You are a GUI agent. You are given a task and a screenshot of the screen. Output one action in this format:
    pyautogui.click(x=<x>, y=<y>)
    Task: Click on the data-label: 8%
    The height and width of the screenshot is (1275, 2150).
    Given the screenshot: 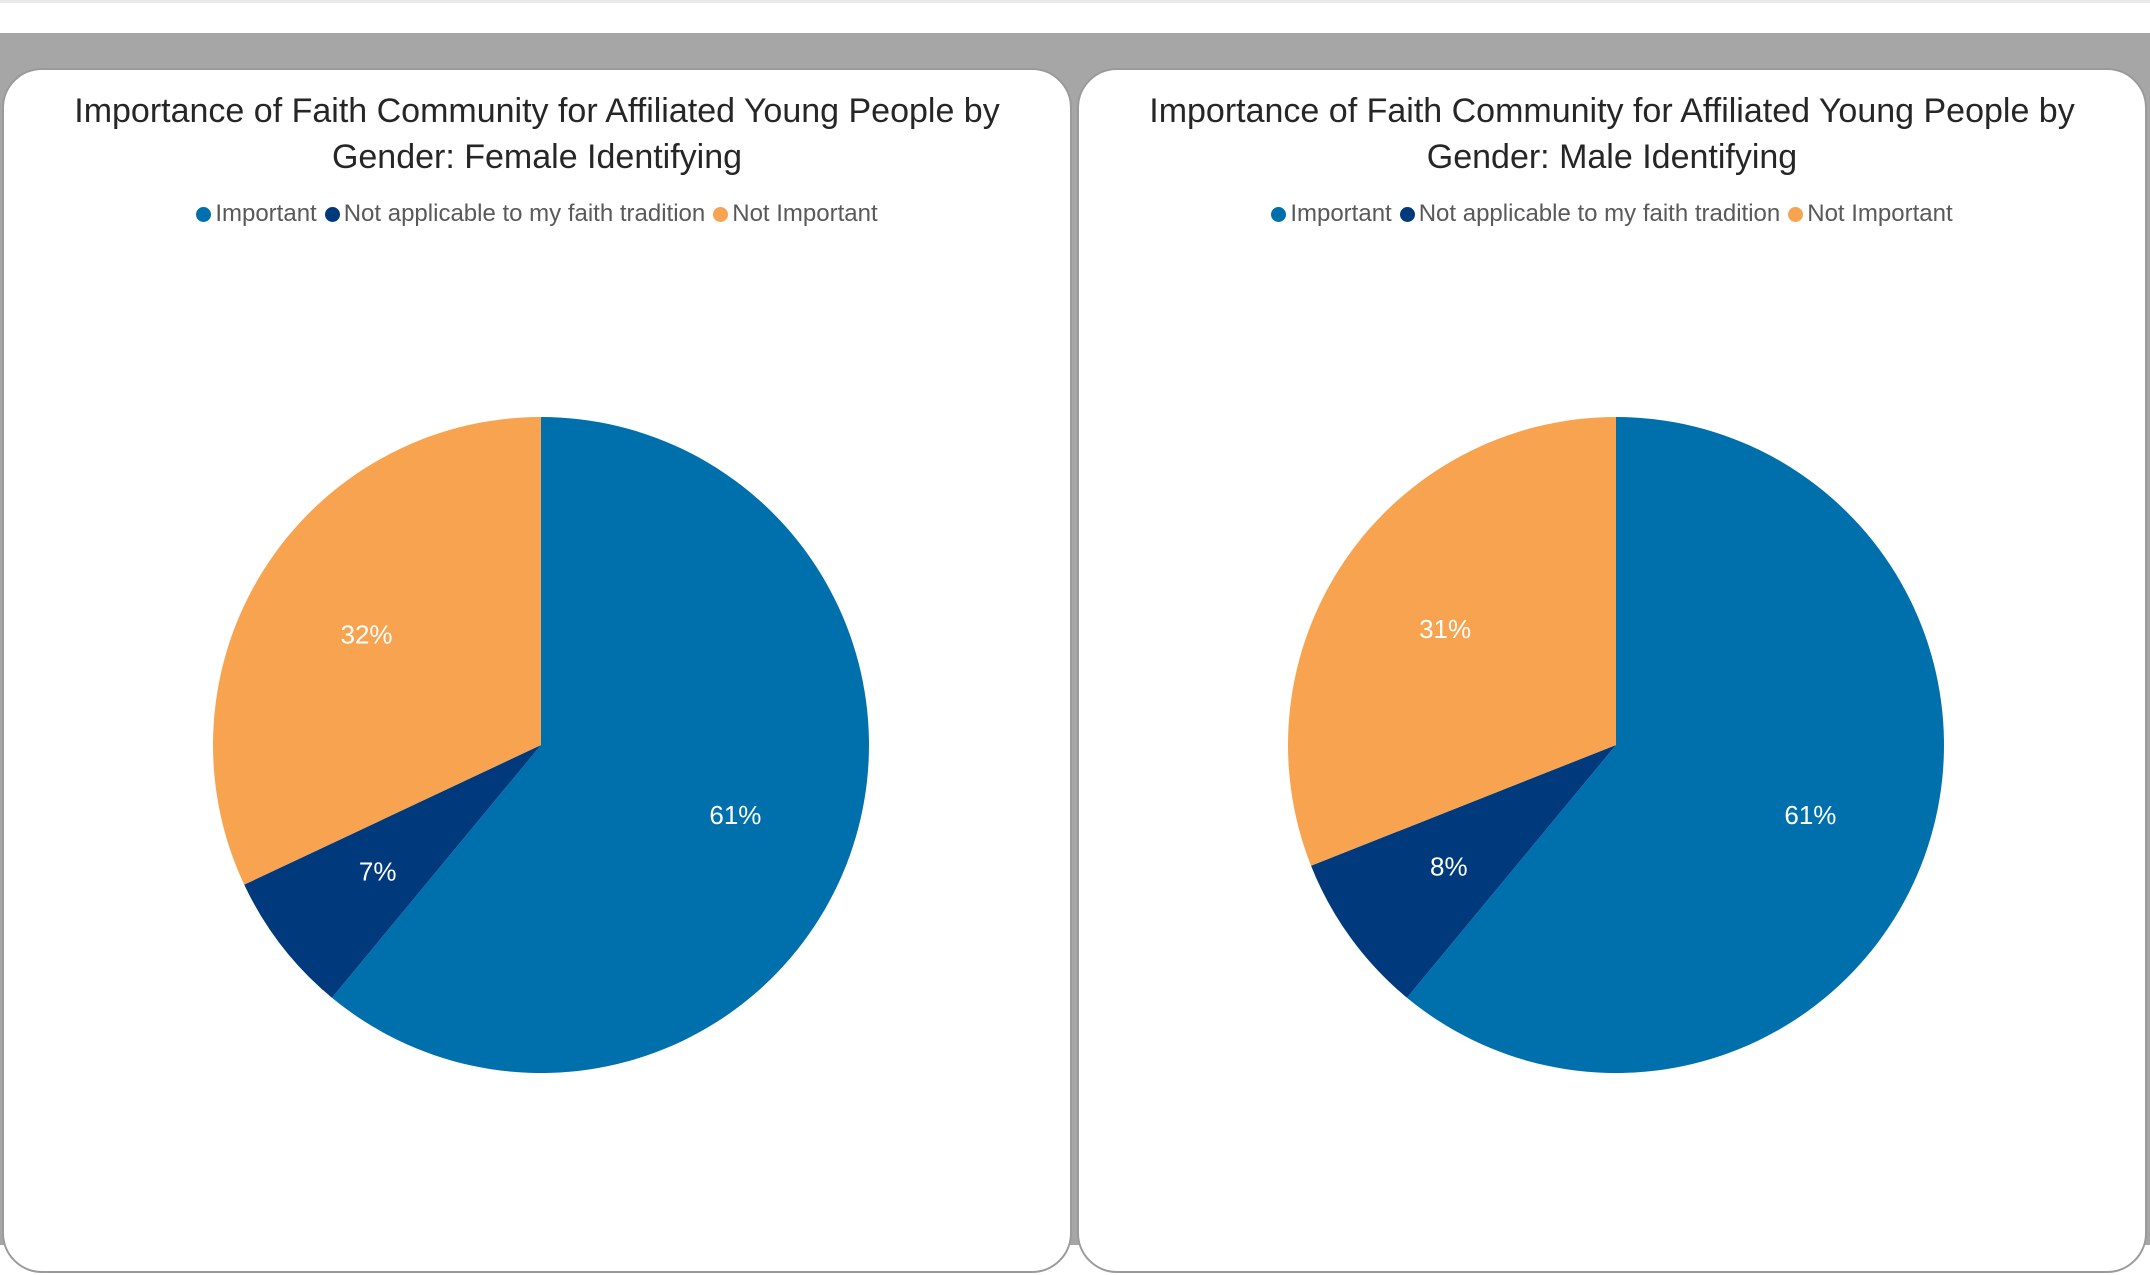 What is the action you would take?
    pyautogui.click(x=1449, y=866)
    